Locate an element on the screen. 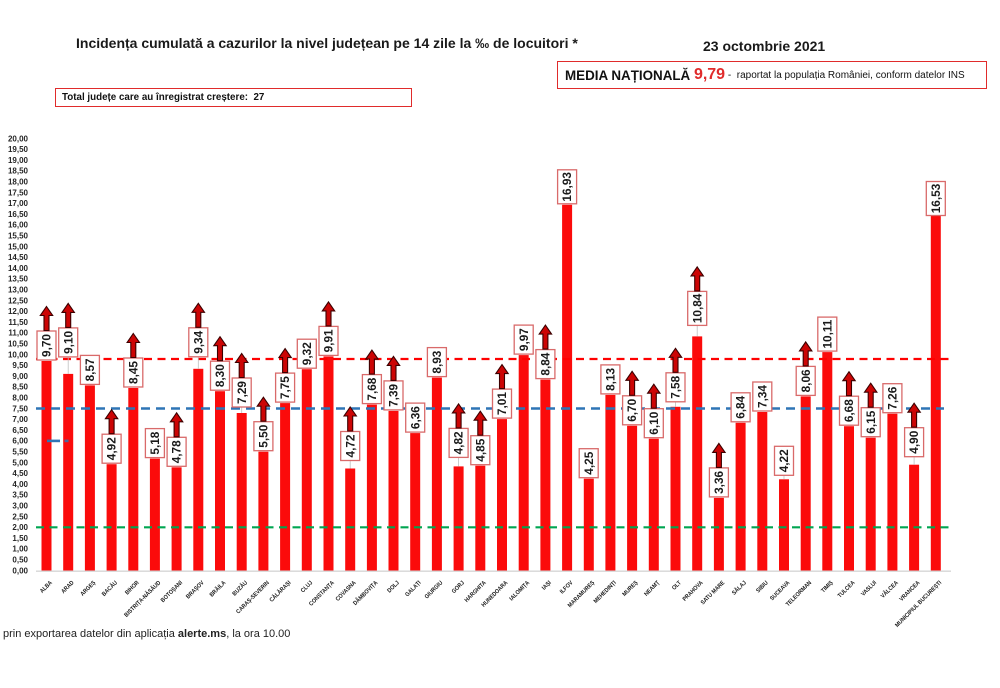  svg-text: MUREȘ is located at coordinates (631, 589).